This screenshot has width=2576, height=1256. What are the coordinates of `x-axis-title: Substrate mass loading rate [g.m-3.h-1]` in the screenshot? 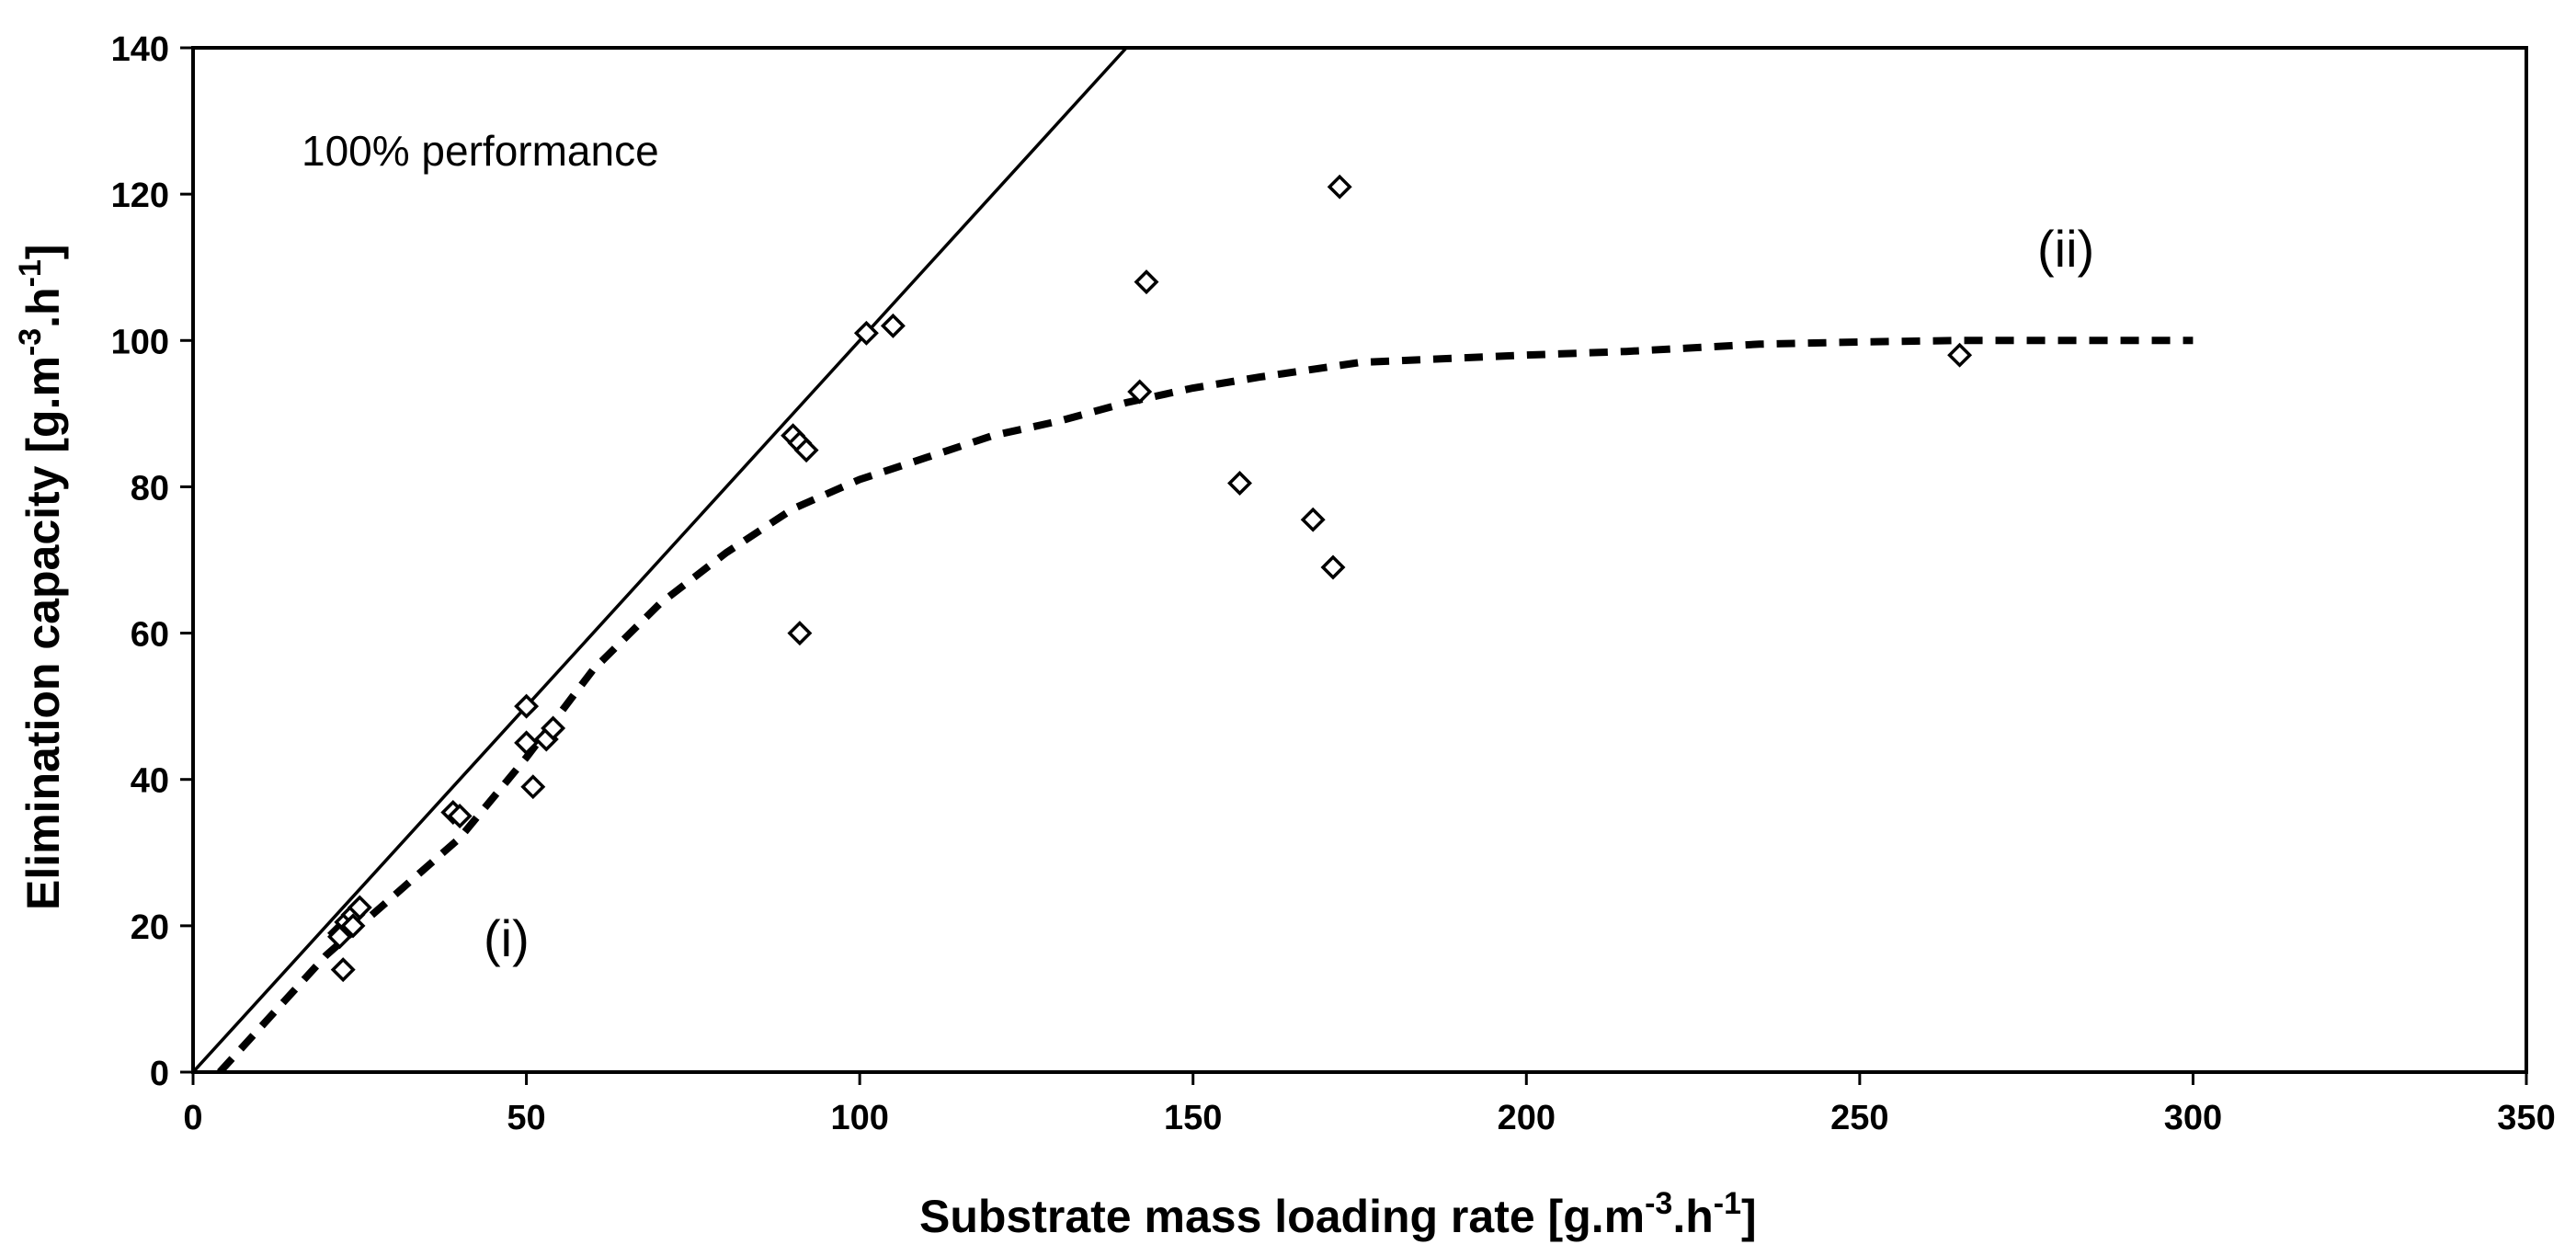 It's located at (1338, 1214).